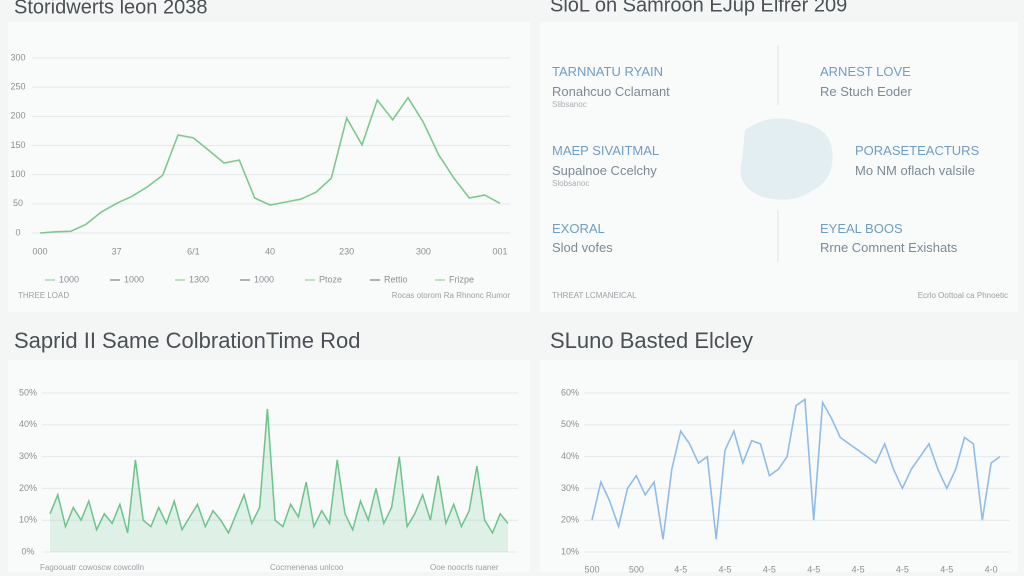 This screenshot has width=1024, height=576. What do you see at coordinates (865, 71) in the screenshot?
I see `info-heading: ARNEST LOVE` at bounding box center [865, 71].